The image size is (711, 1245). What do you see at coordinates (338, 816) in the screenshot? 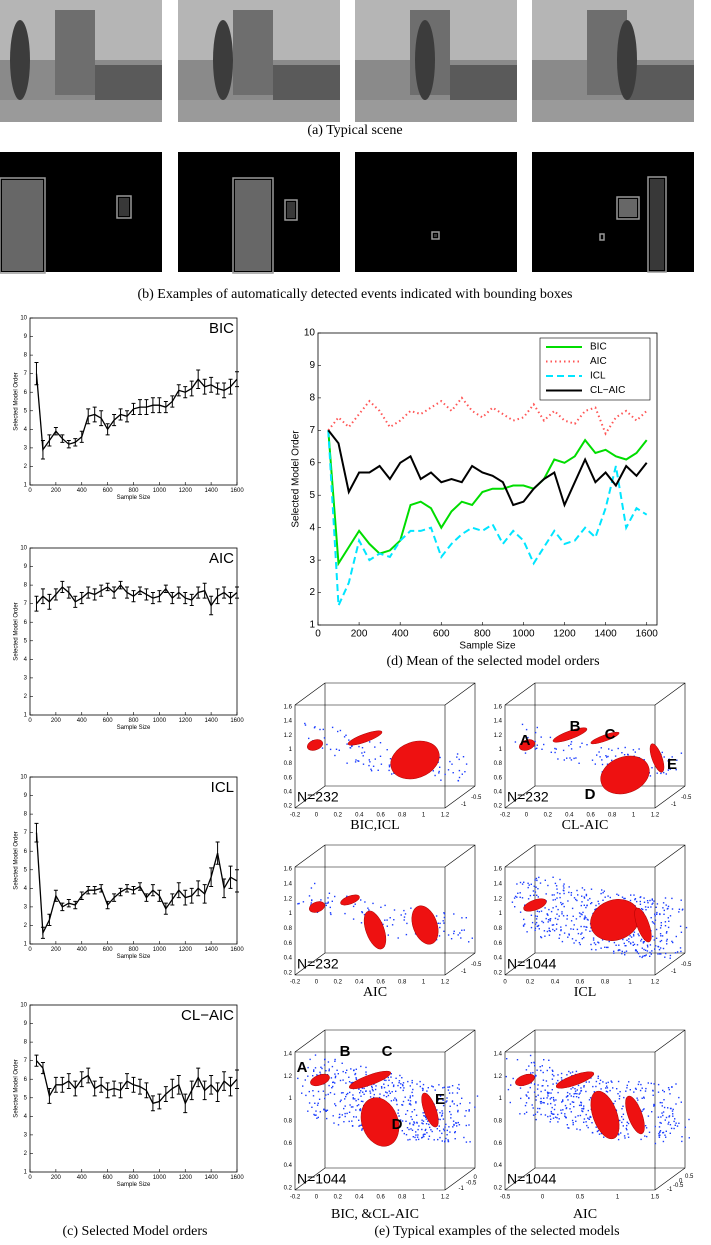
I see `x-tick-label: 0.2` at bounding box center [338, 816].